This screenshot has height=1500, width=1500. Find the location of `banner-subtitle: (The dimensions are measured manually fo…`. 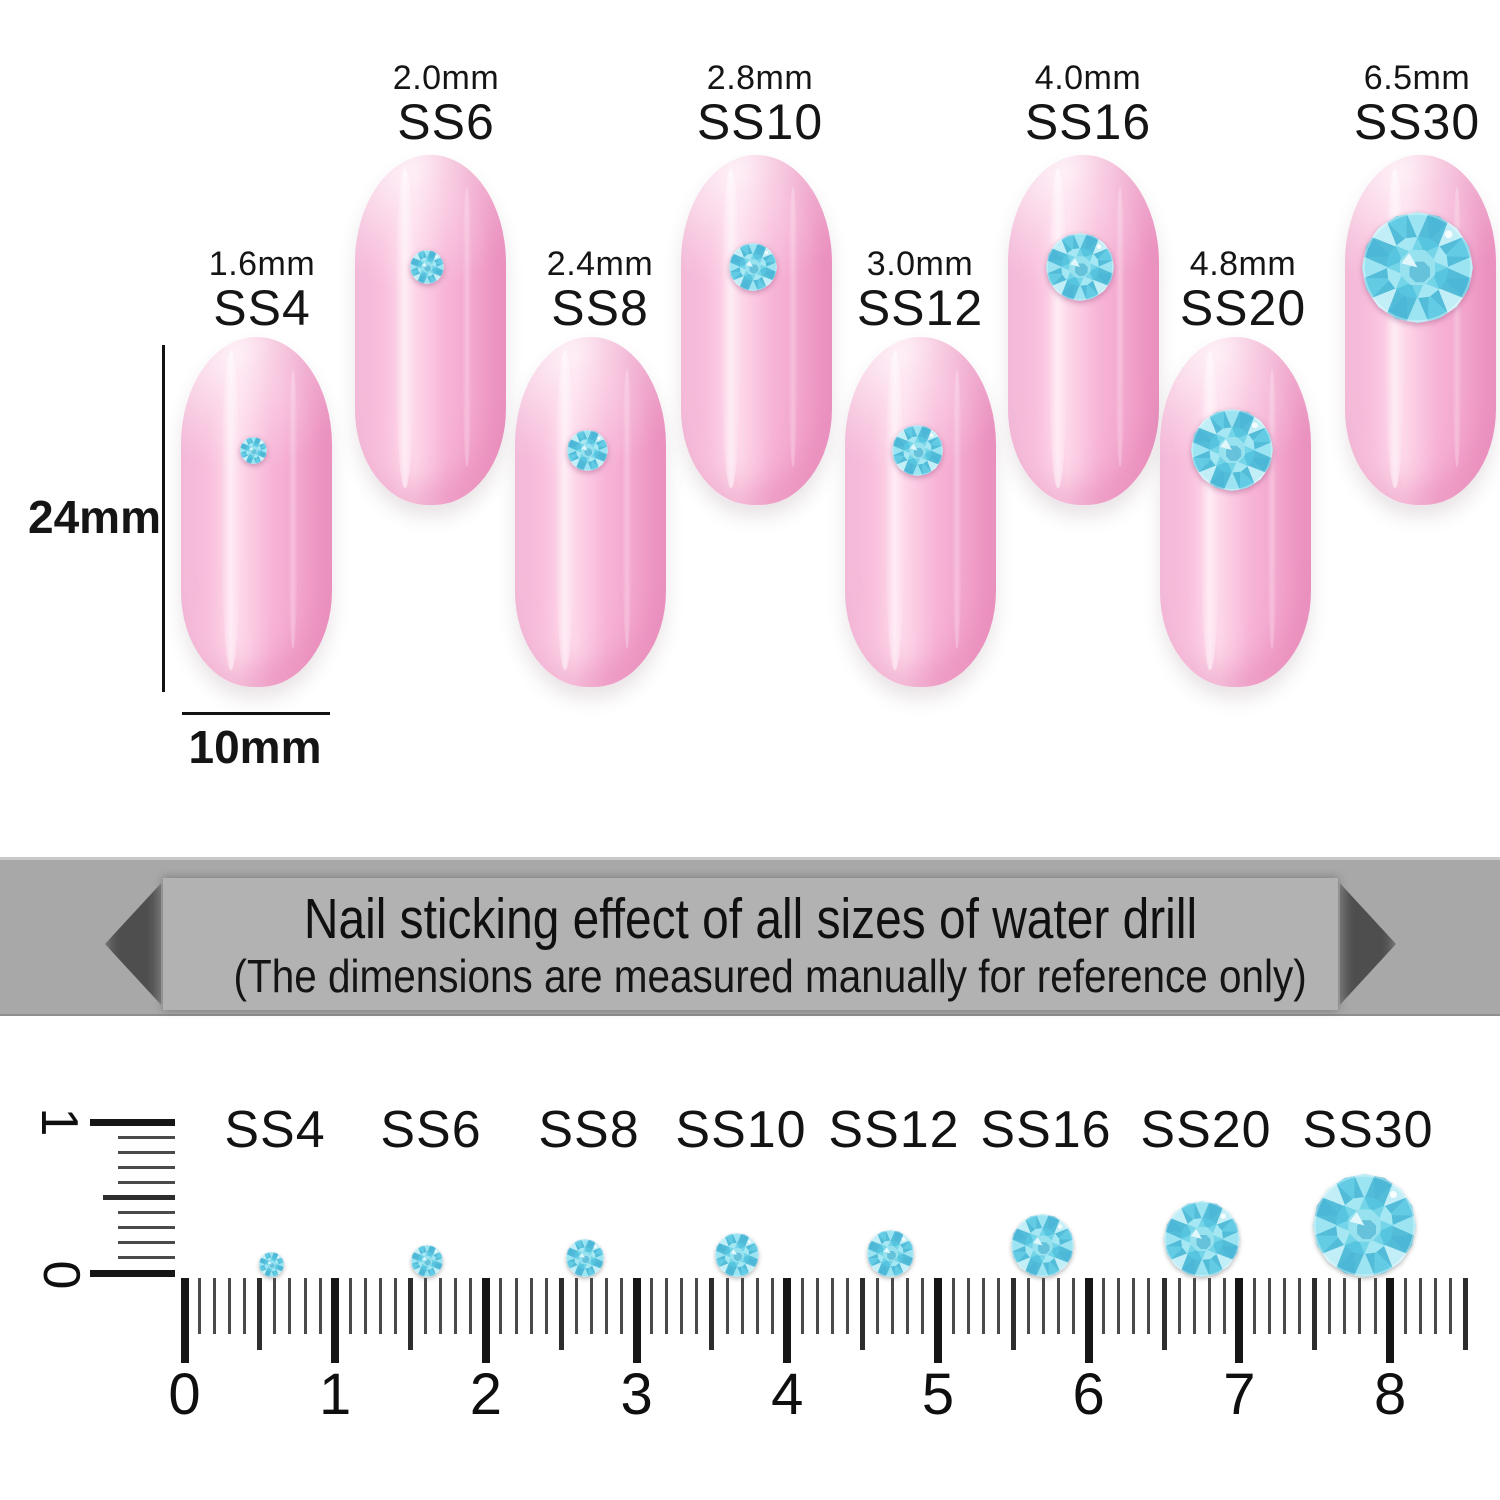

banner-subtitle: (The dimensions are measured manually fo… is located at coordinates (770, 976).